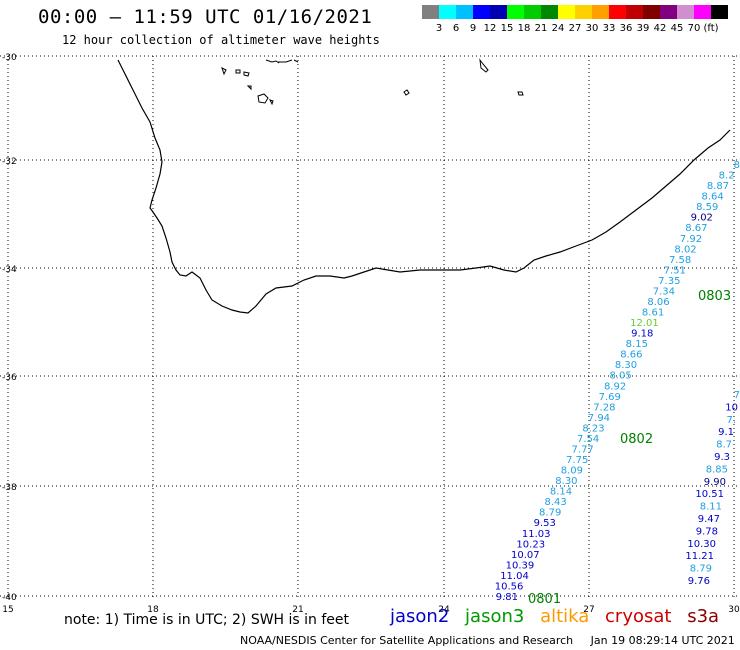 Image resolution: width=740 pixels, height=650 pixels. What do you see at coordinates (544, 599) in the screenshot?
I see `track-id-label: 0801` at bounding box center [544, 599].